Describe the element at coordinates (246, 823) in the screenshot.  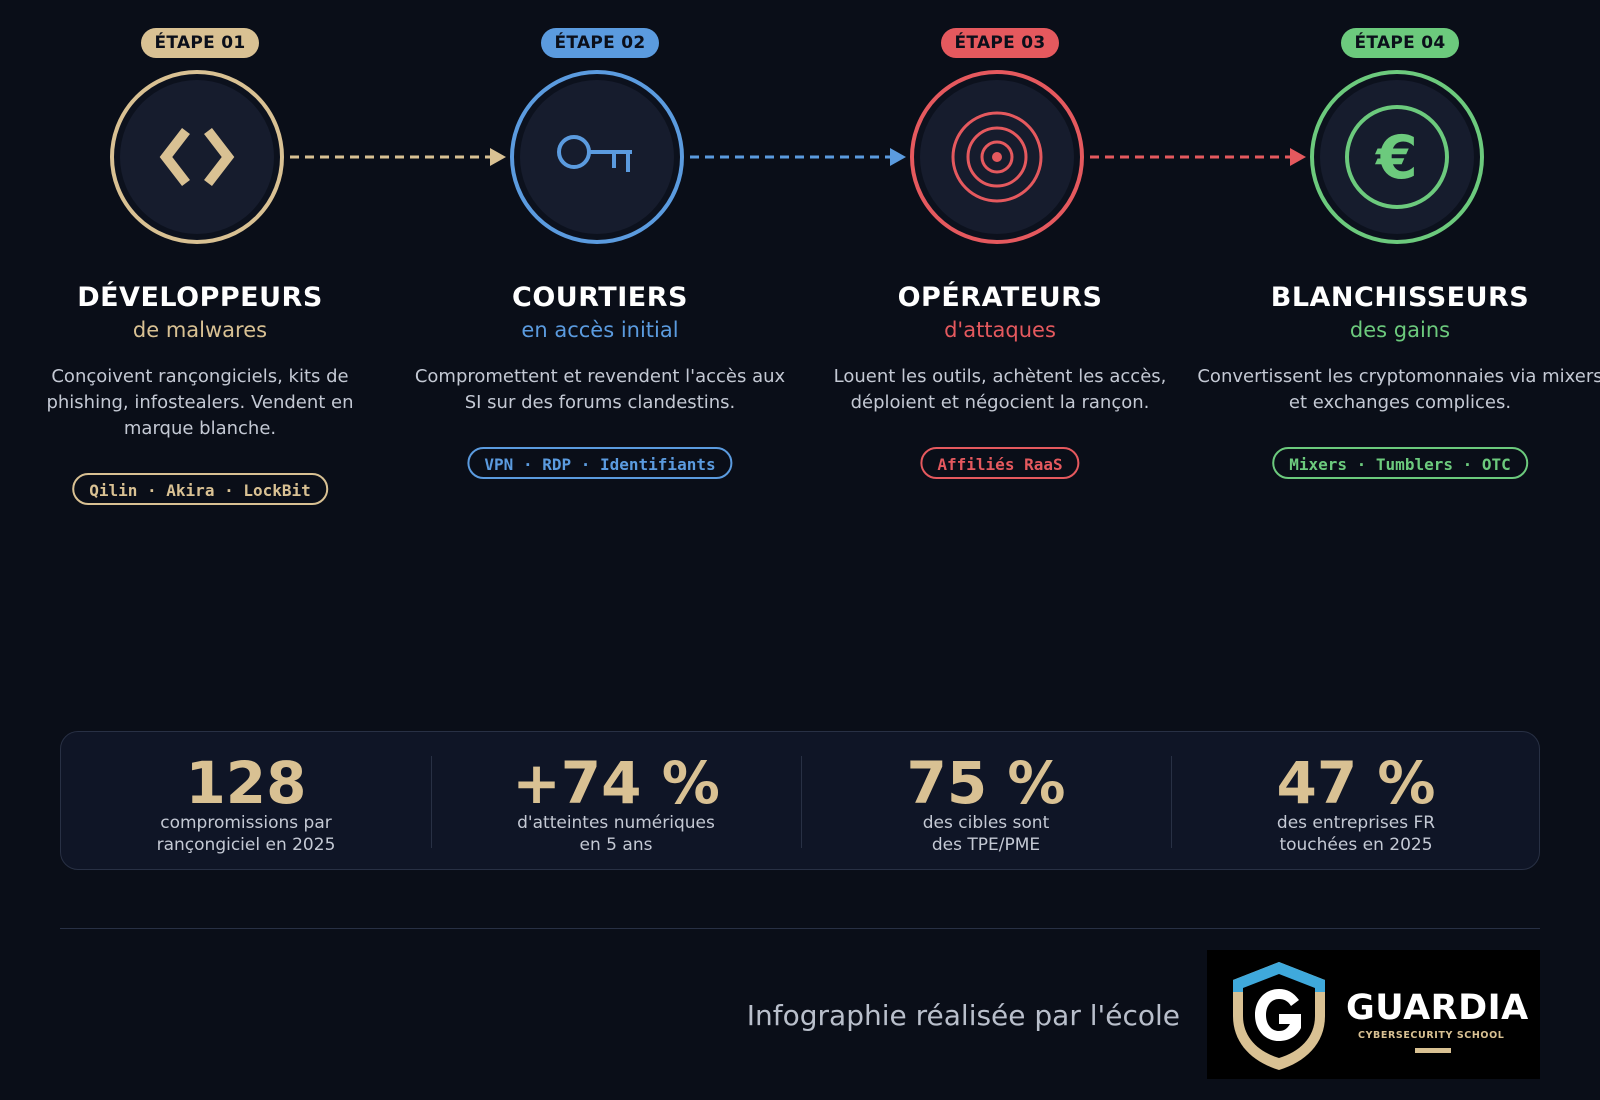
I see `stat-label-line: compromissions par` at that location.